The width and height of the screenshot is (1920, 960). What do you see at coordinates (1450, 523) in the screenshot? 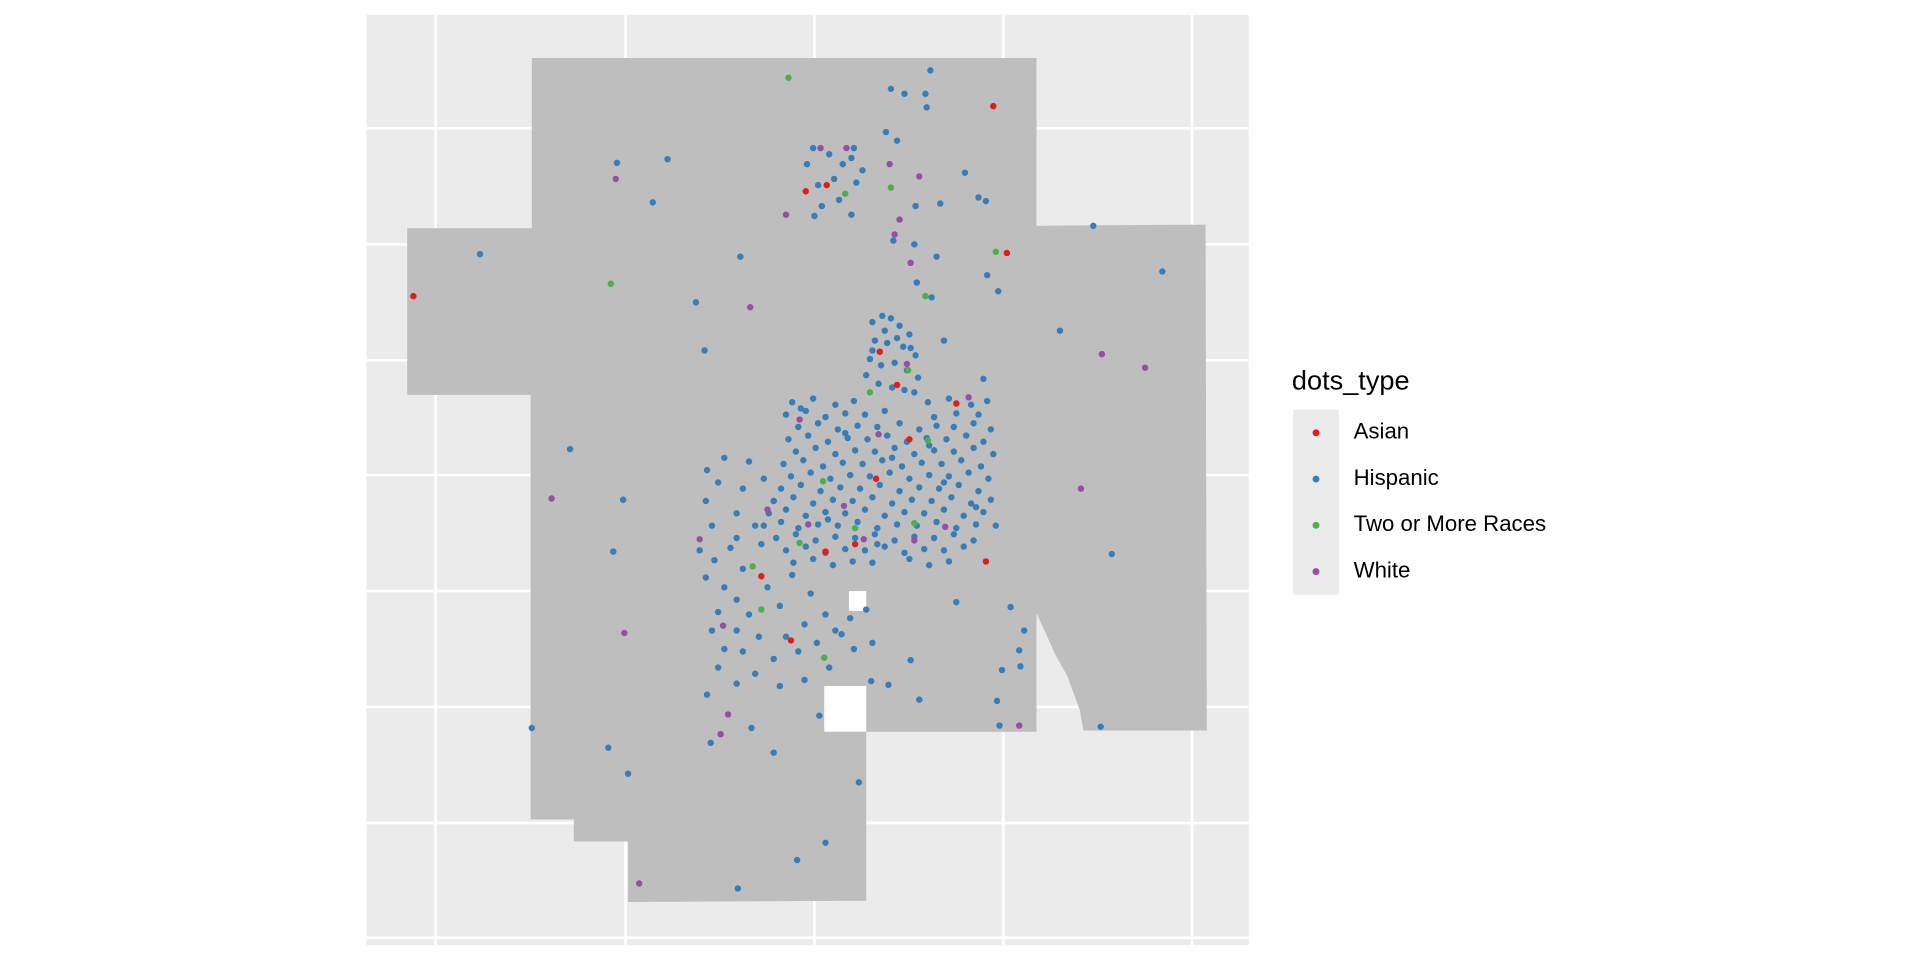
I see `legend-label: Two or More Races` at bounding box center [1450, 523].